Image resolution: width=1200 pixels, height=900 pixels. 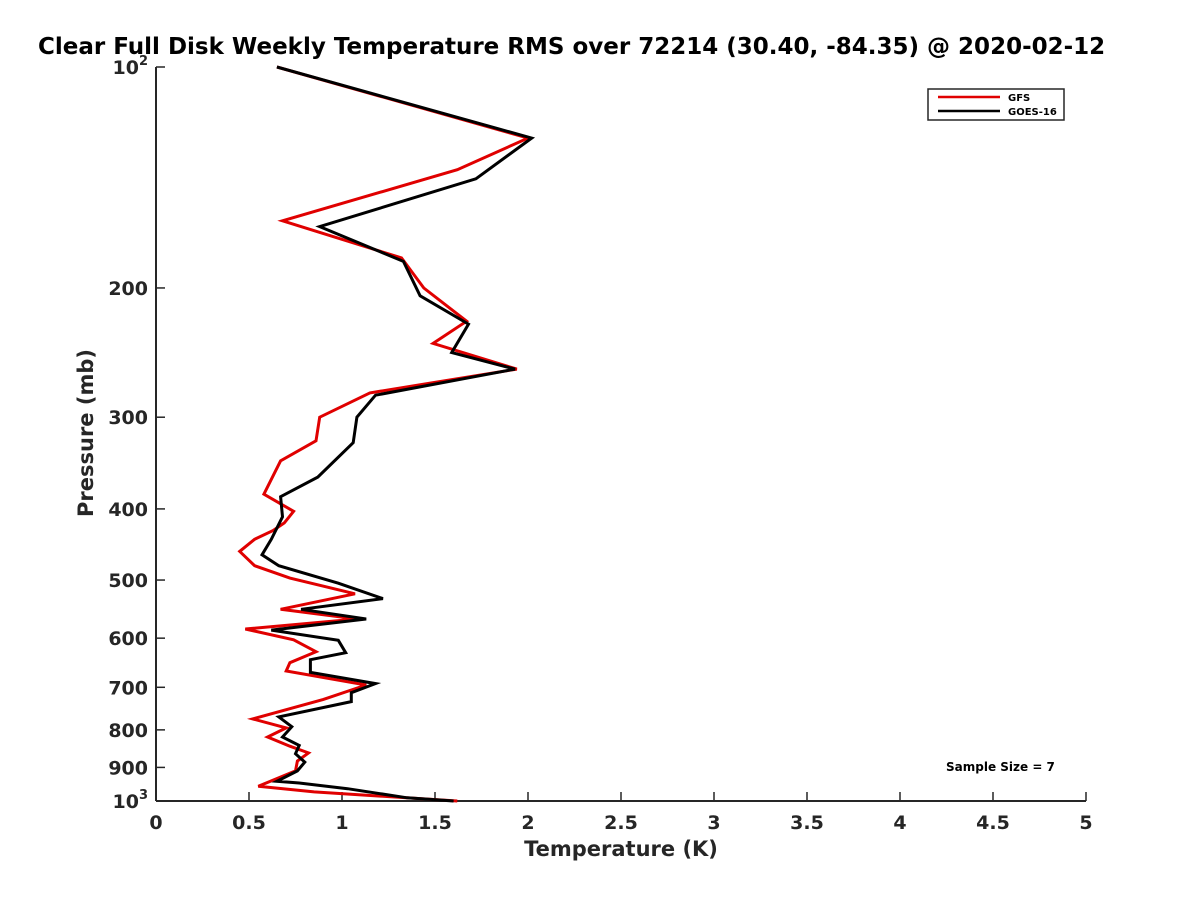 I want to click on y-tick-label: 800, so click(x=128, y=731).